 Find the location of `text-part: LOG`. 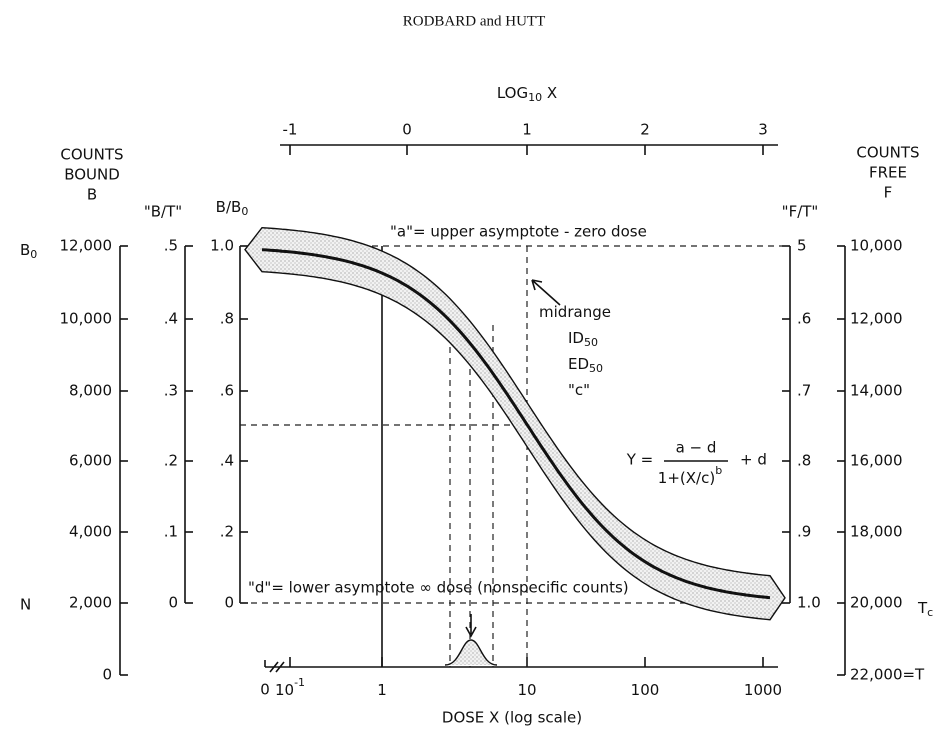

text-part: LOG is located at coordinates (512, 93).